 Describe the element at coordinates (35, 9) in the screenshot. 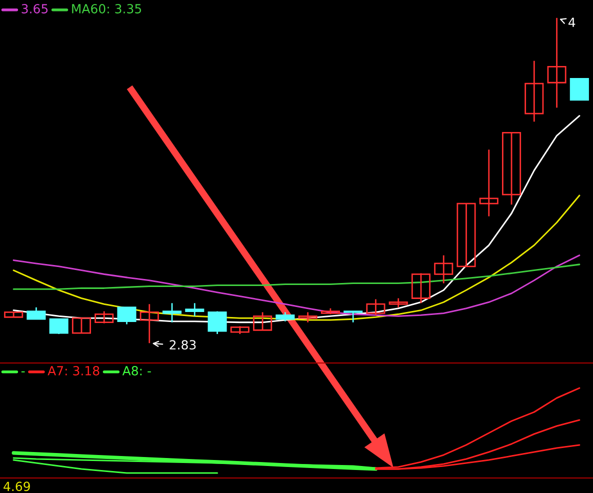

I see `legend-label: 3.65` at that location.